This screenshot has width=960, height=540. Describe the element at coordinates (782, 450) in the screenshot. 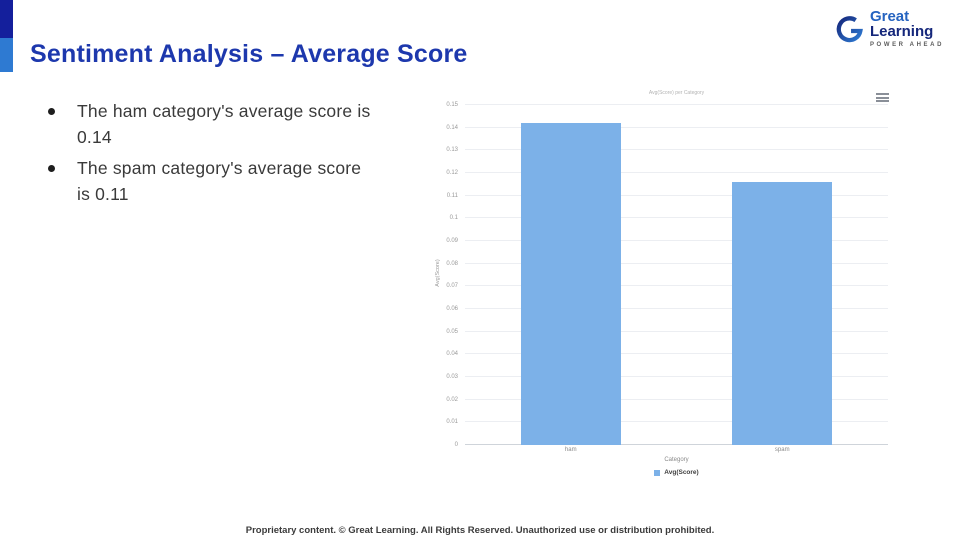

I see `x-tick-label-spam: spam` at that location.